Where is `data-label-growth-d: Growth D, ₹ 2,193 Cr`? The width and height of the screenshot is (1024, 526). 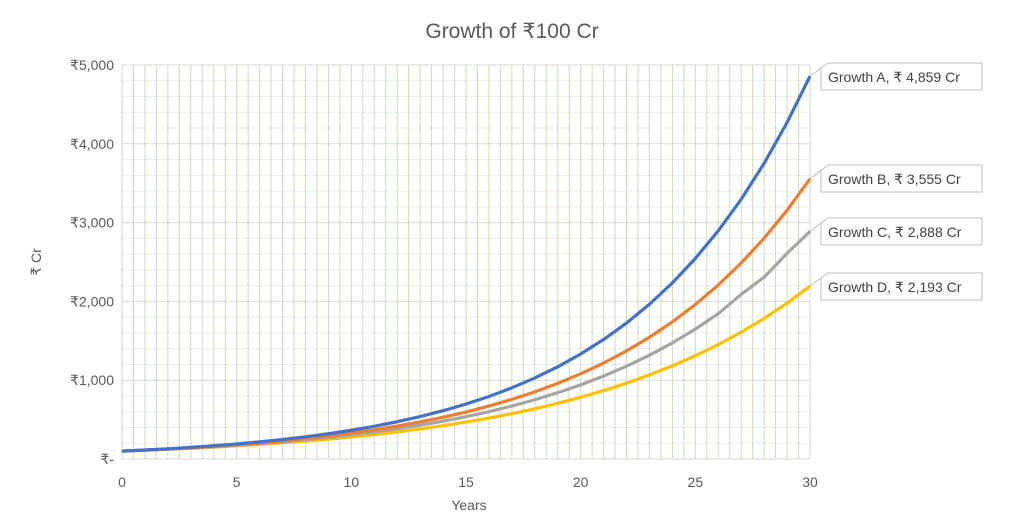 data-label-growth-d: Growth D, ₹ 2,193 Cr is located at coordinates (896, 286).